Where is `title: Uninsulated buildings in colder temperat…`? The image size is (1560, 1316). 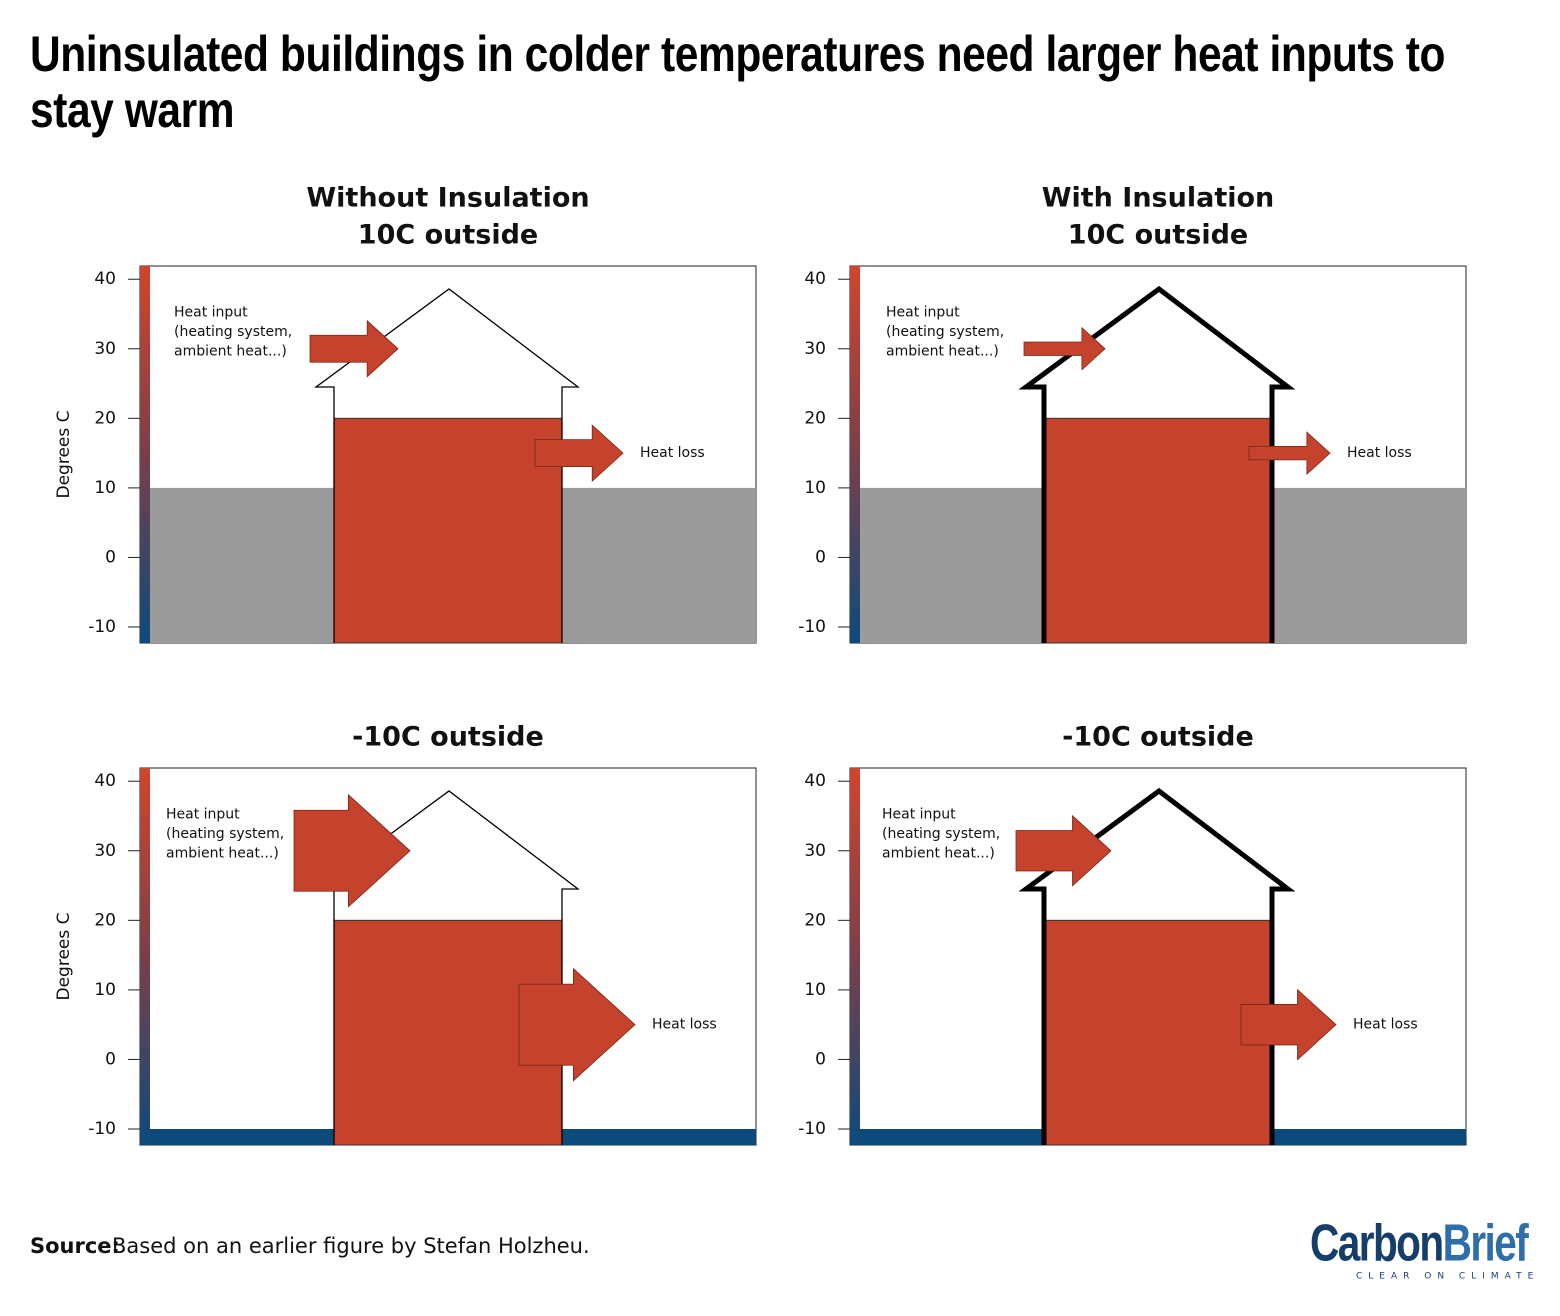 title: Uninsulated buildings in colder temperat… is located at coordinates (738, 82).